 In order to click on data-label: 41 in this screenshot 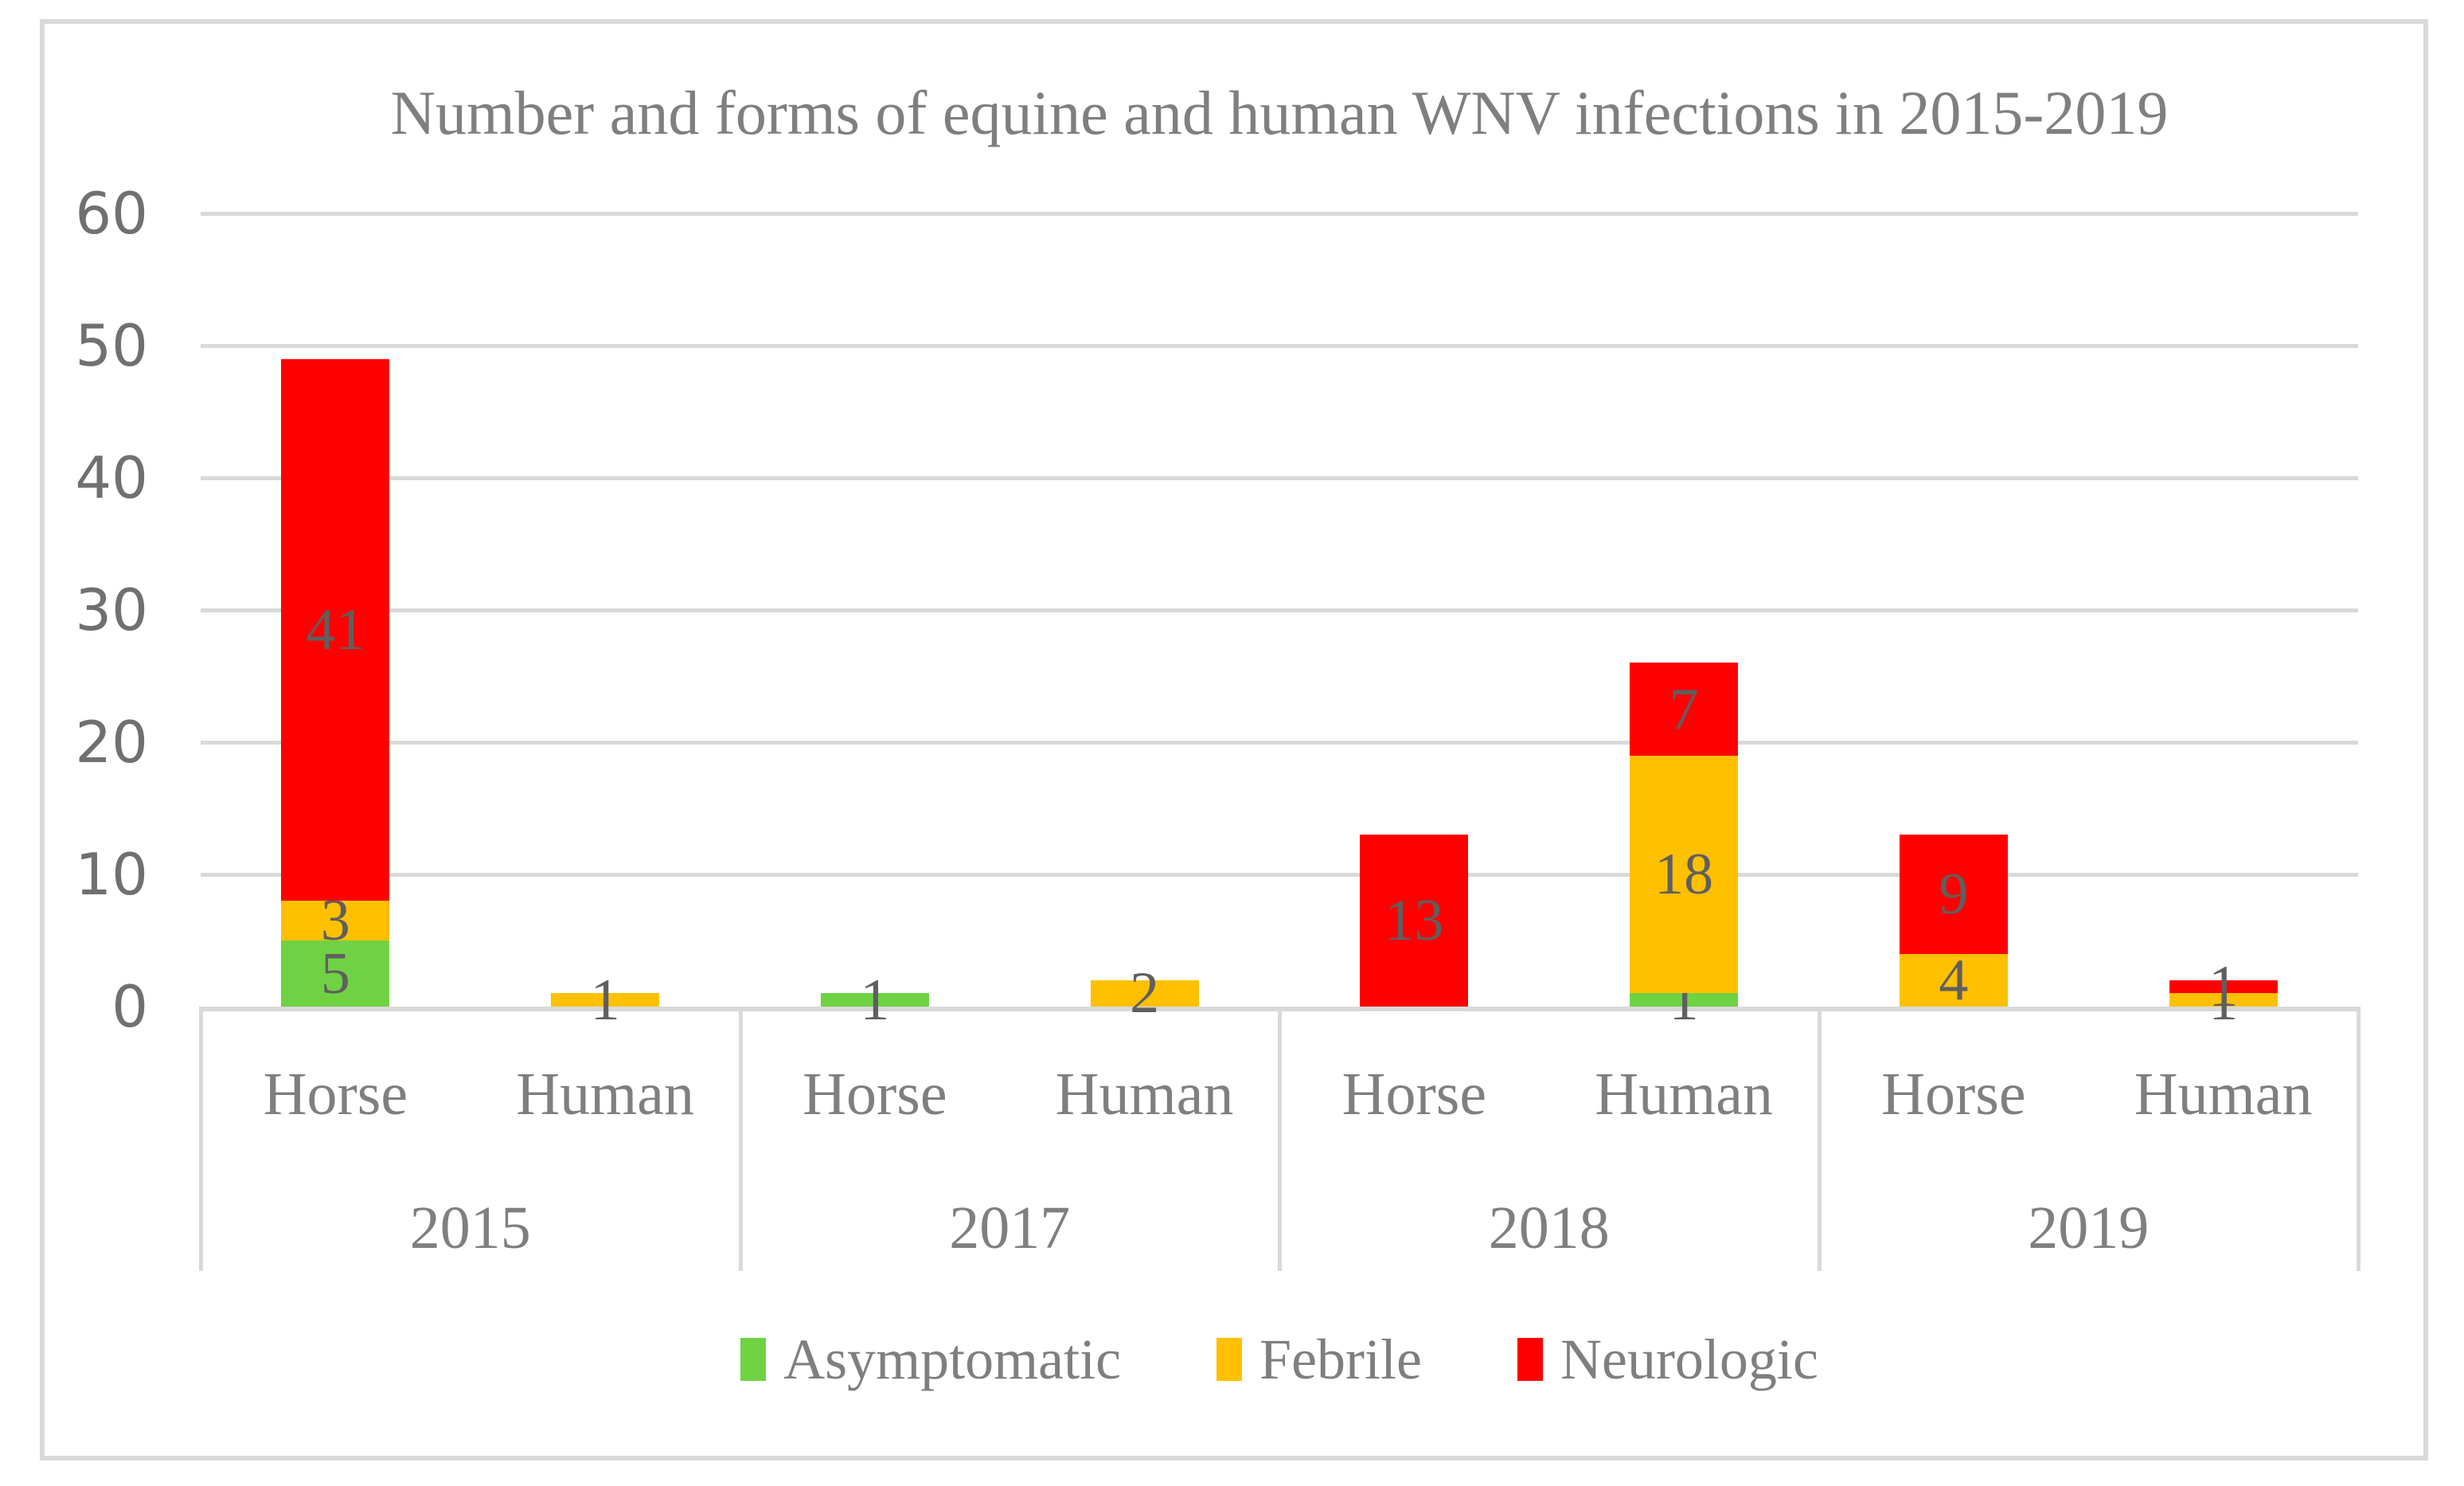, I will do `click(336, 629)`.